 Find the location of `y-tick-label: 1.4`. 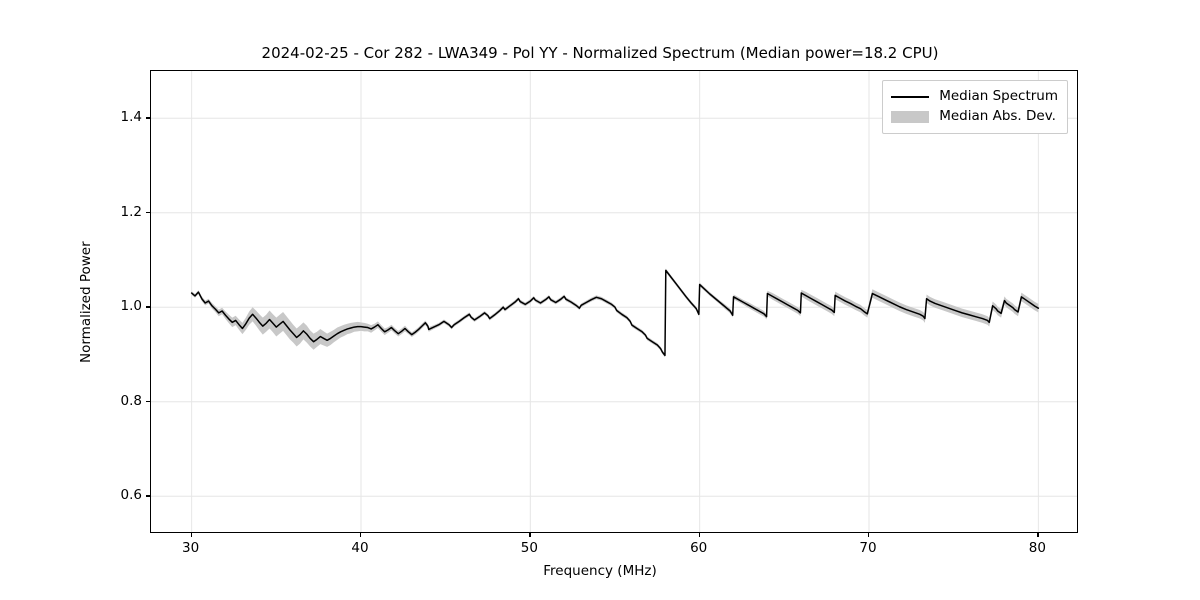

y-tick-label: 1.4 is located at coordinates (131, 117).